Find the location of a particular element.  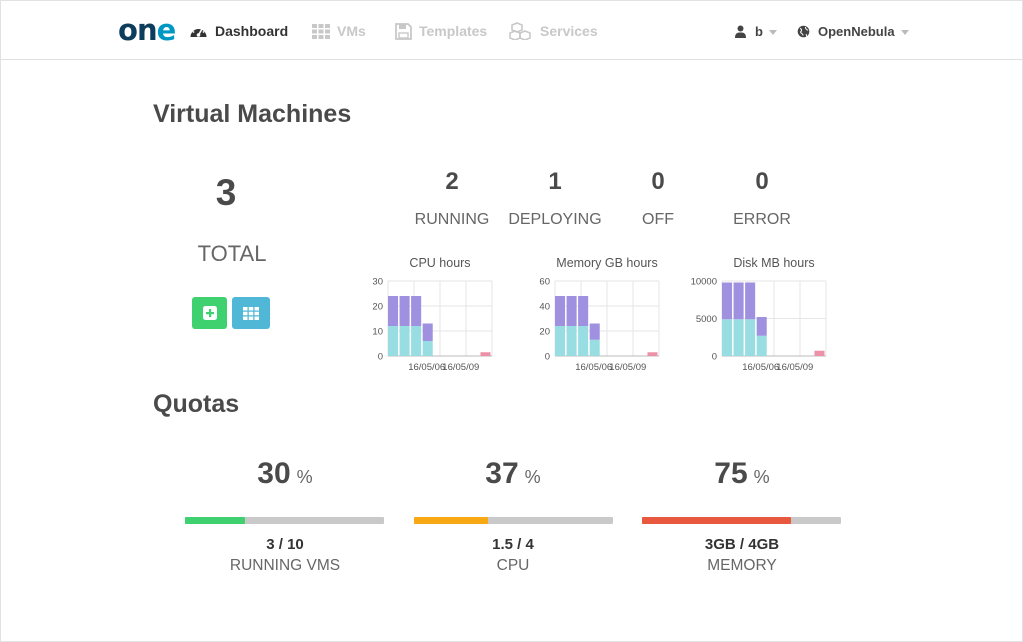

y-tick-label: 60 is located at coordinates (544, 282).